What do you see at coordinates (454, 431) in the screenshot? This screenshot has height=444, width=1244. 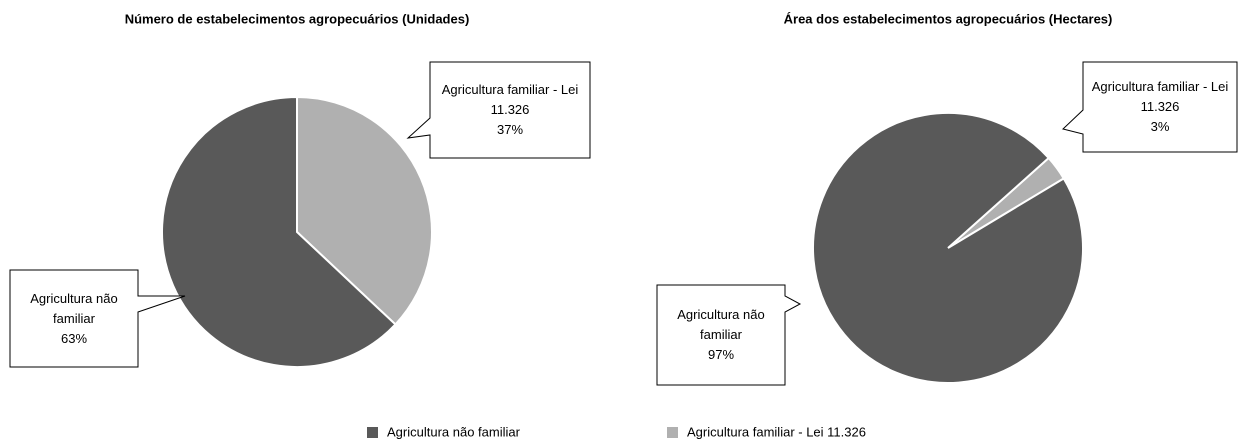 I see `legend-label: Agricultura não familiar` at bounding box center [454, 431].